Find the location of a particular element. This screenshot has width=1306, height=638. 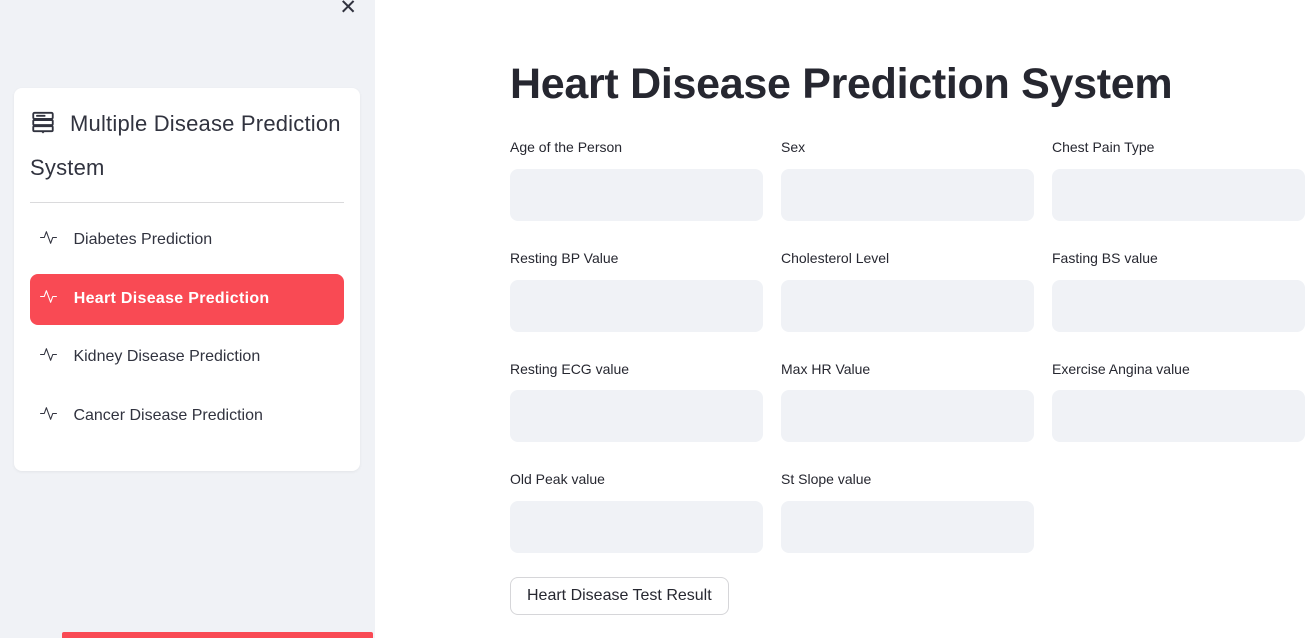

field-label: Chest Pain Type is located at coordinates (1103, 147).